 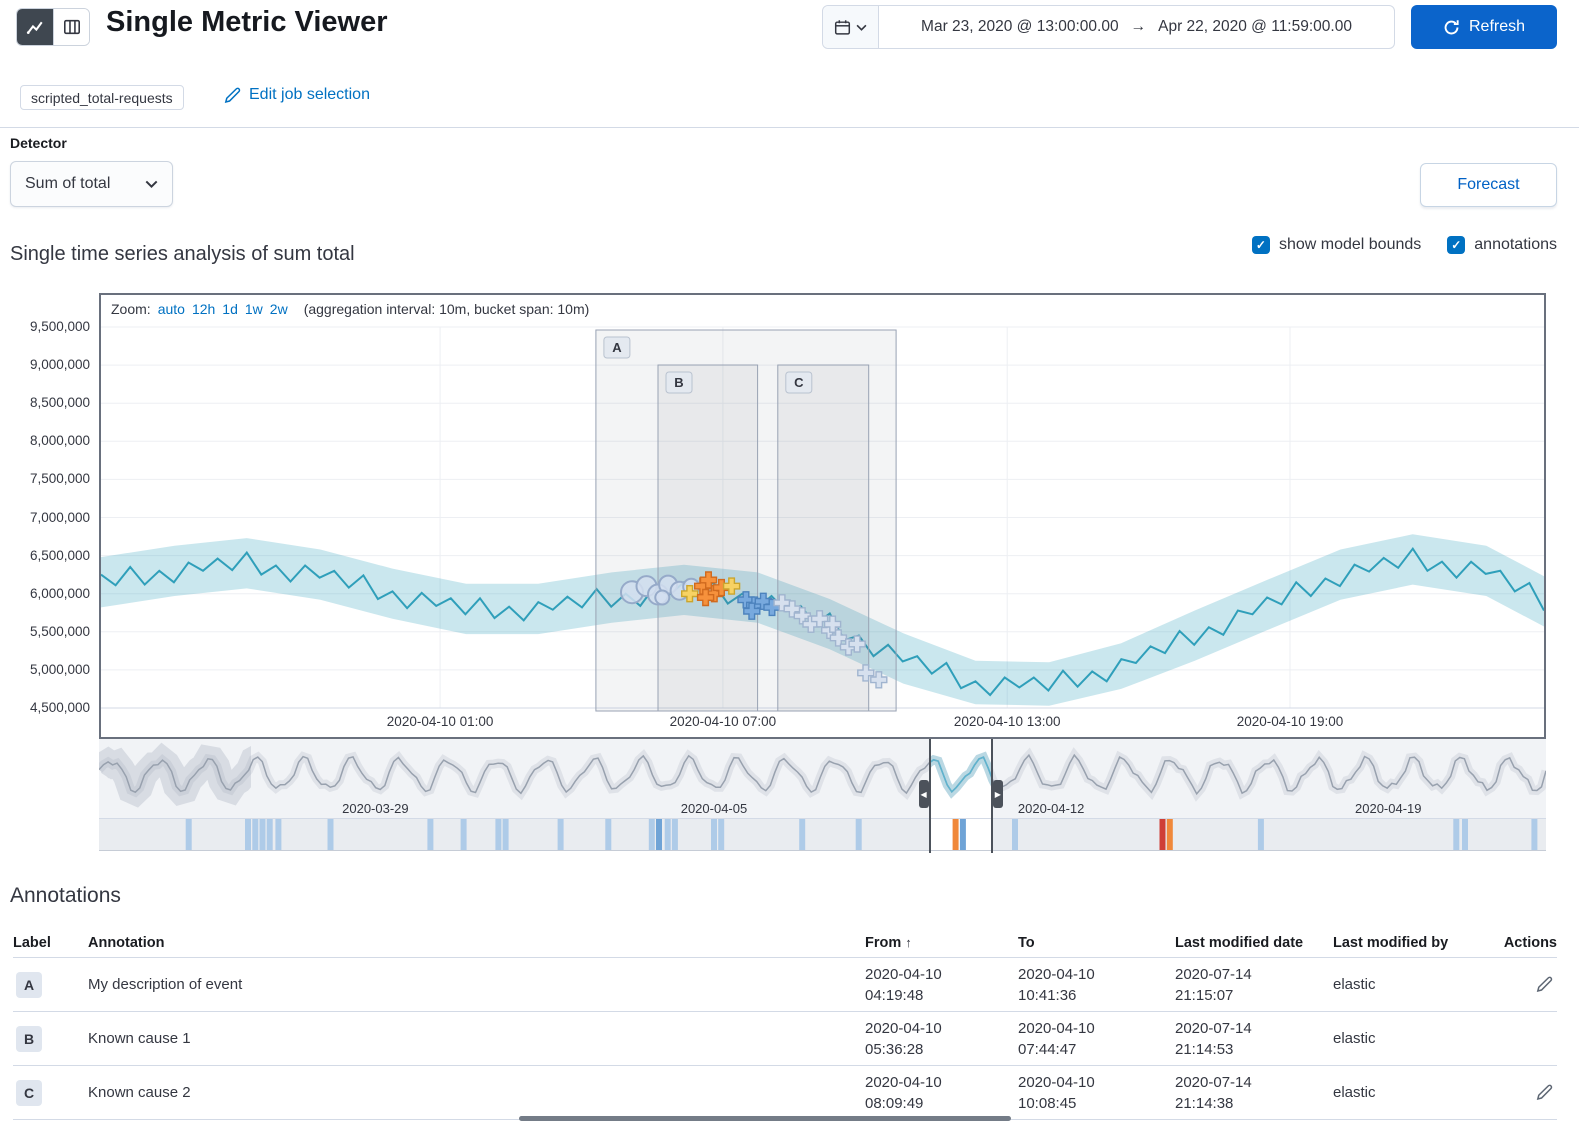 What do you see at coordinates (59, 517) in the screenshot?
I see `y-axis-tick-label: 7,000,000` at bounding box center [59, 517].